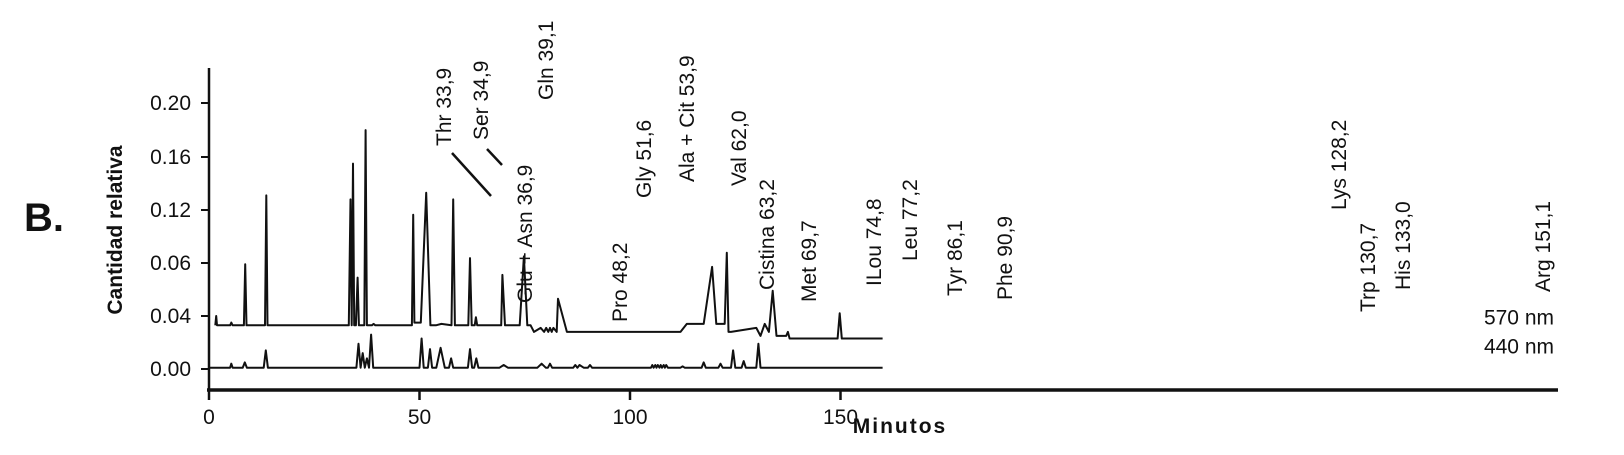  What do you see at coordinates (809, 261) in the screenshot?
I see `peak-label: Met 69,7` at bounding box center [809, 261].